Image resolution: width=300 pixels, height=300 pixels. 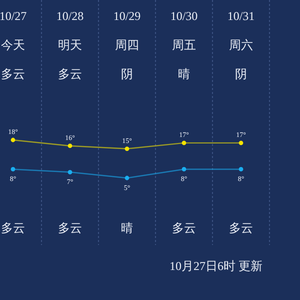 What do you see at coordinates (184, 45) in the screenshot?
I see `text: 周五` at bounding box center [184, 45].